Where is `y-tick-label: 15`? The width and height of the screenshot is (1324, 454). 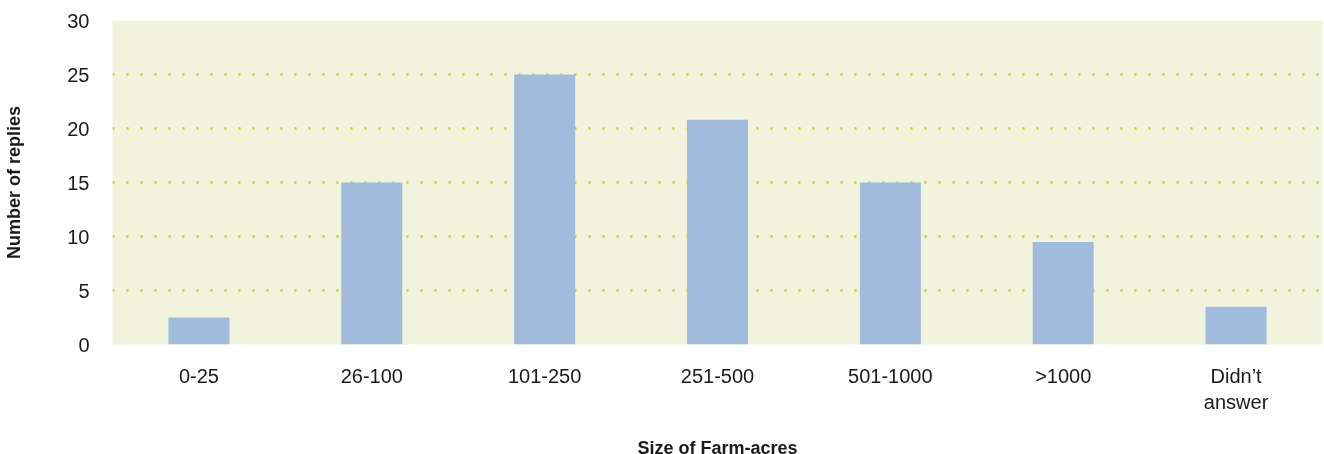
y-tick-label: 15 is located at coordinates (78, 182).